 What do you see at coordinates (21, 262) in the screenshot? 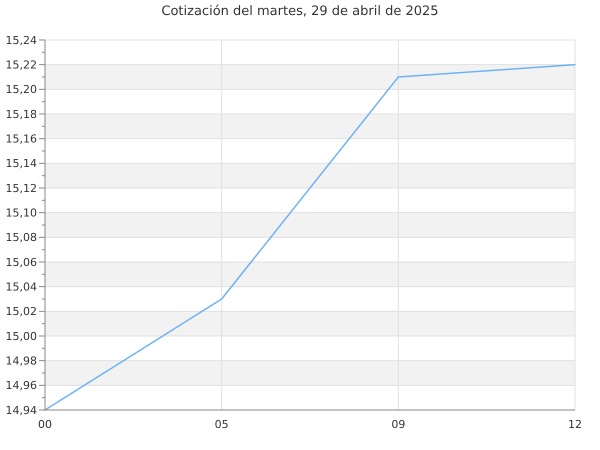
I see `y-tick-label: 15,06` at bounding box center [21, 262].